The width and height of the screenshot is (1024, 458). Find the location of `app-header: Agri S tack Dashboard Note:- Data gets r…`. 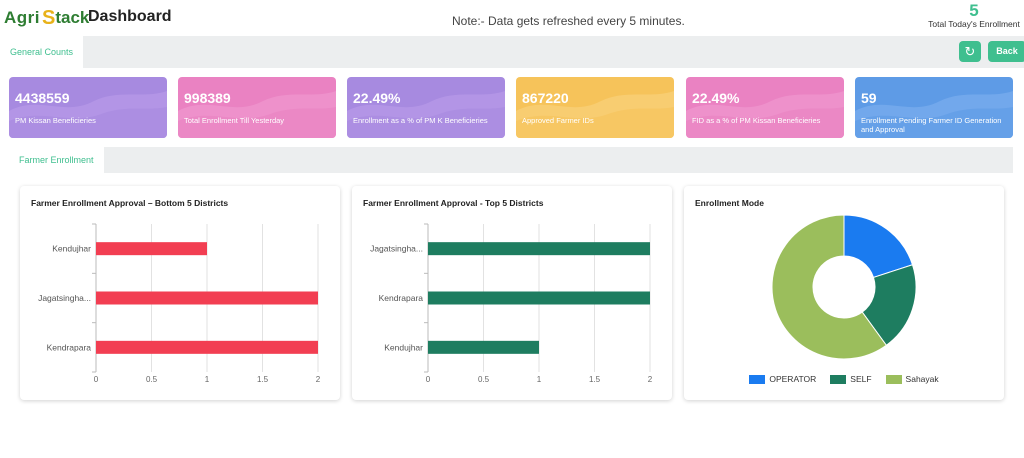

app-header: Agri S tack Dashboard Note:- Data gets r… is located at coordinates (512, 18).